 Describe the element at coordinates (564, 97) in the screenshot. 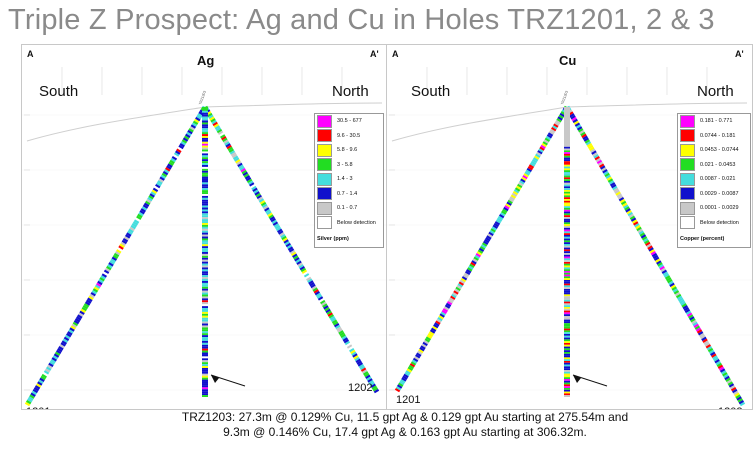

I see `collar-label: TRZ1203` at that location.